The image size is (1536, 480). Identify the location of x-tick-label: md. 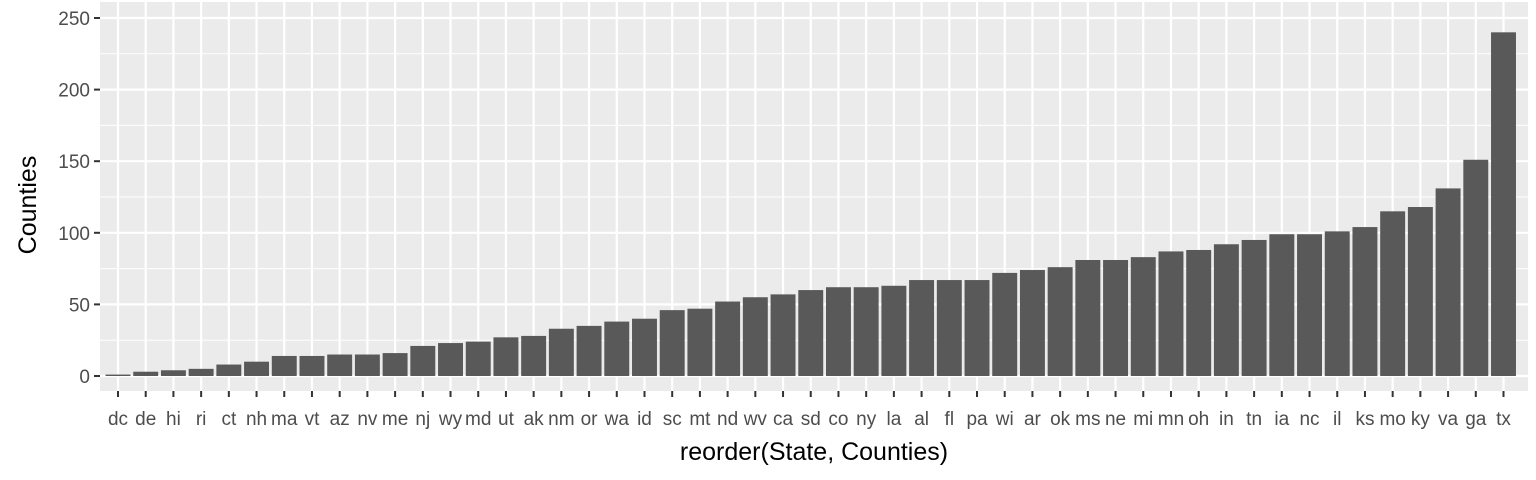
(478, 419).